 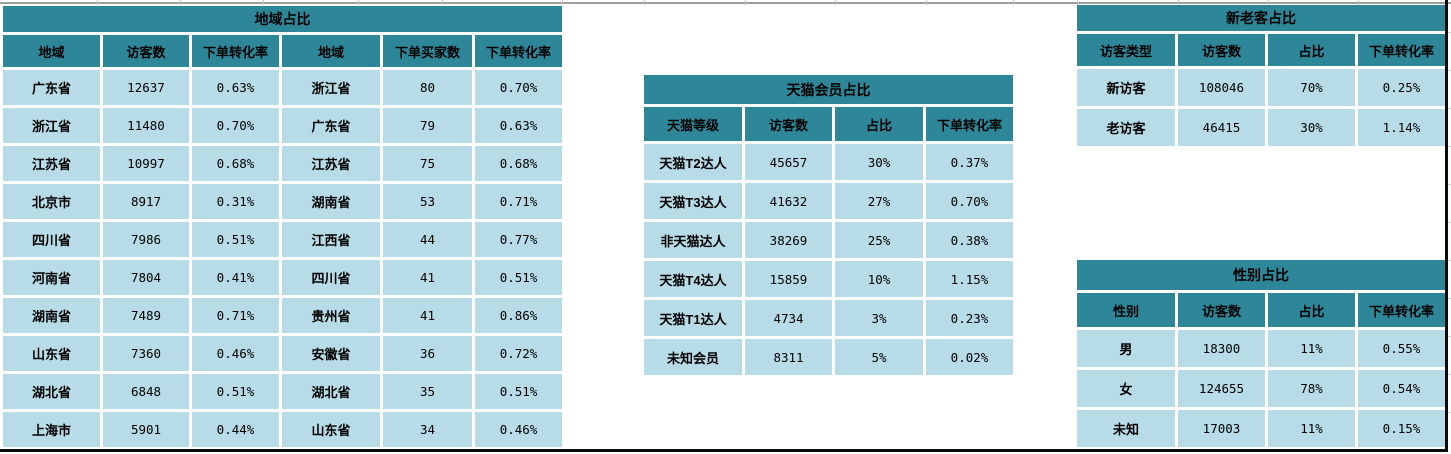 What do you see at coordinates (693, 240) in the screenshot?
I see `cell: 非天猫达人` at bounding box center [693, 240].